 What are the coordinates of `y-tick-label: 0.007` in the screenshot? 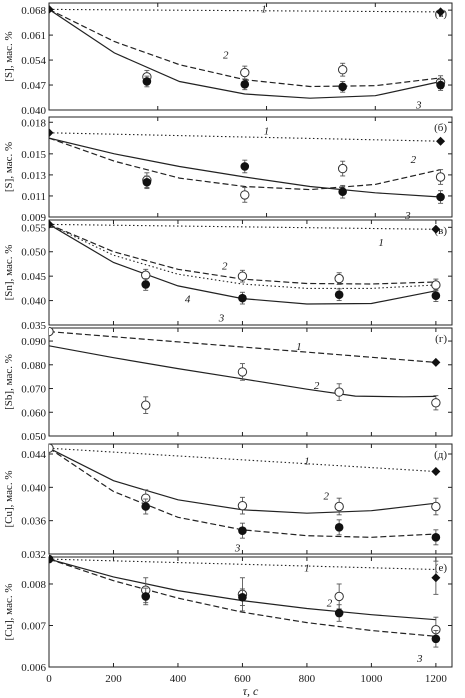 It's located at (33, 626).